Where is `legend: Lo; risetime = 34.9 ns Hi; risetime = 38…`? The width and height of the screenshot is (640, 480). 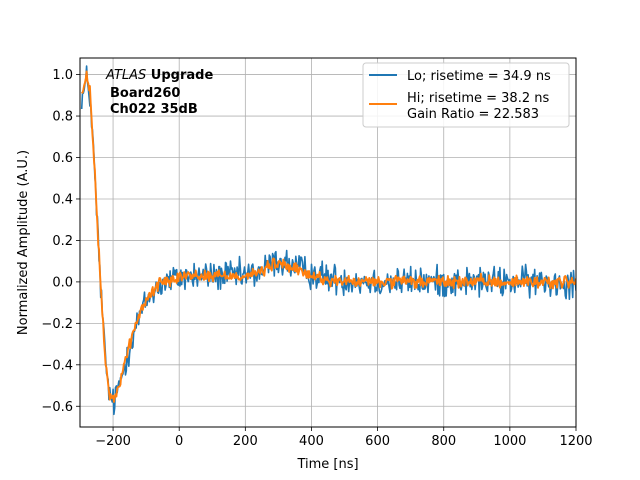 legend: Lo; risetime = 34.9 ns Hi; risetime = 38… is located at coordinates (466, 95).